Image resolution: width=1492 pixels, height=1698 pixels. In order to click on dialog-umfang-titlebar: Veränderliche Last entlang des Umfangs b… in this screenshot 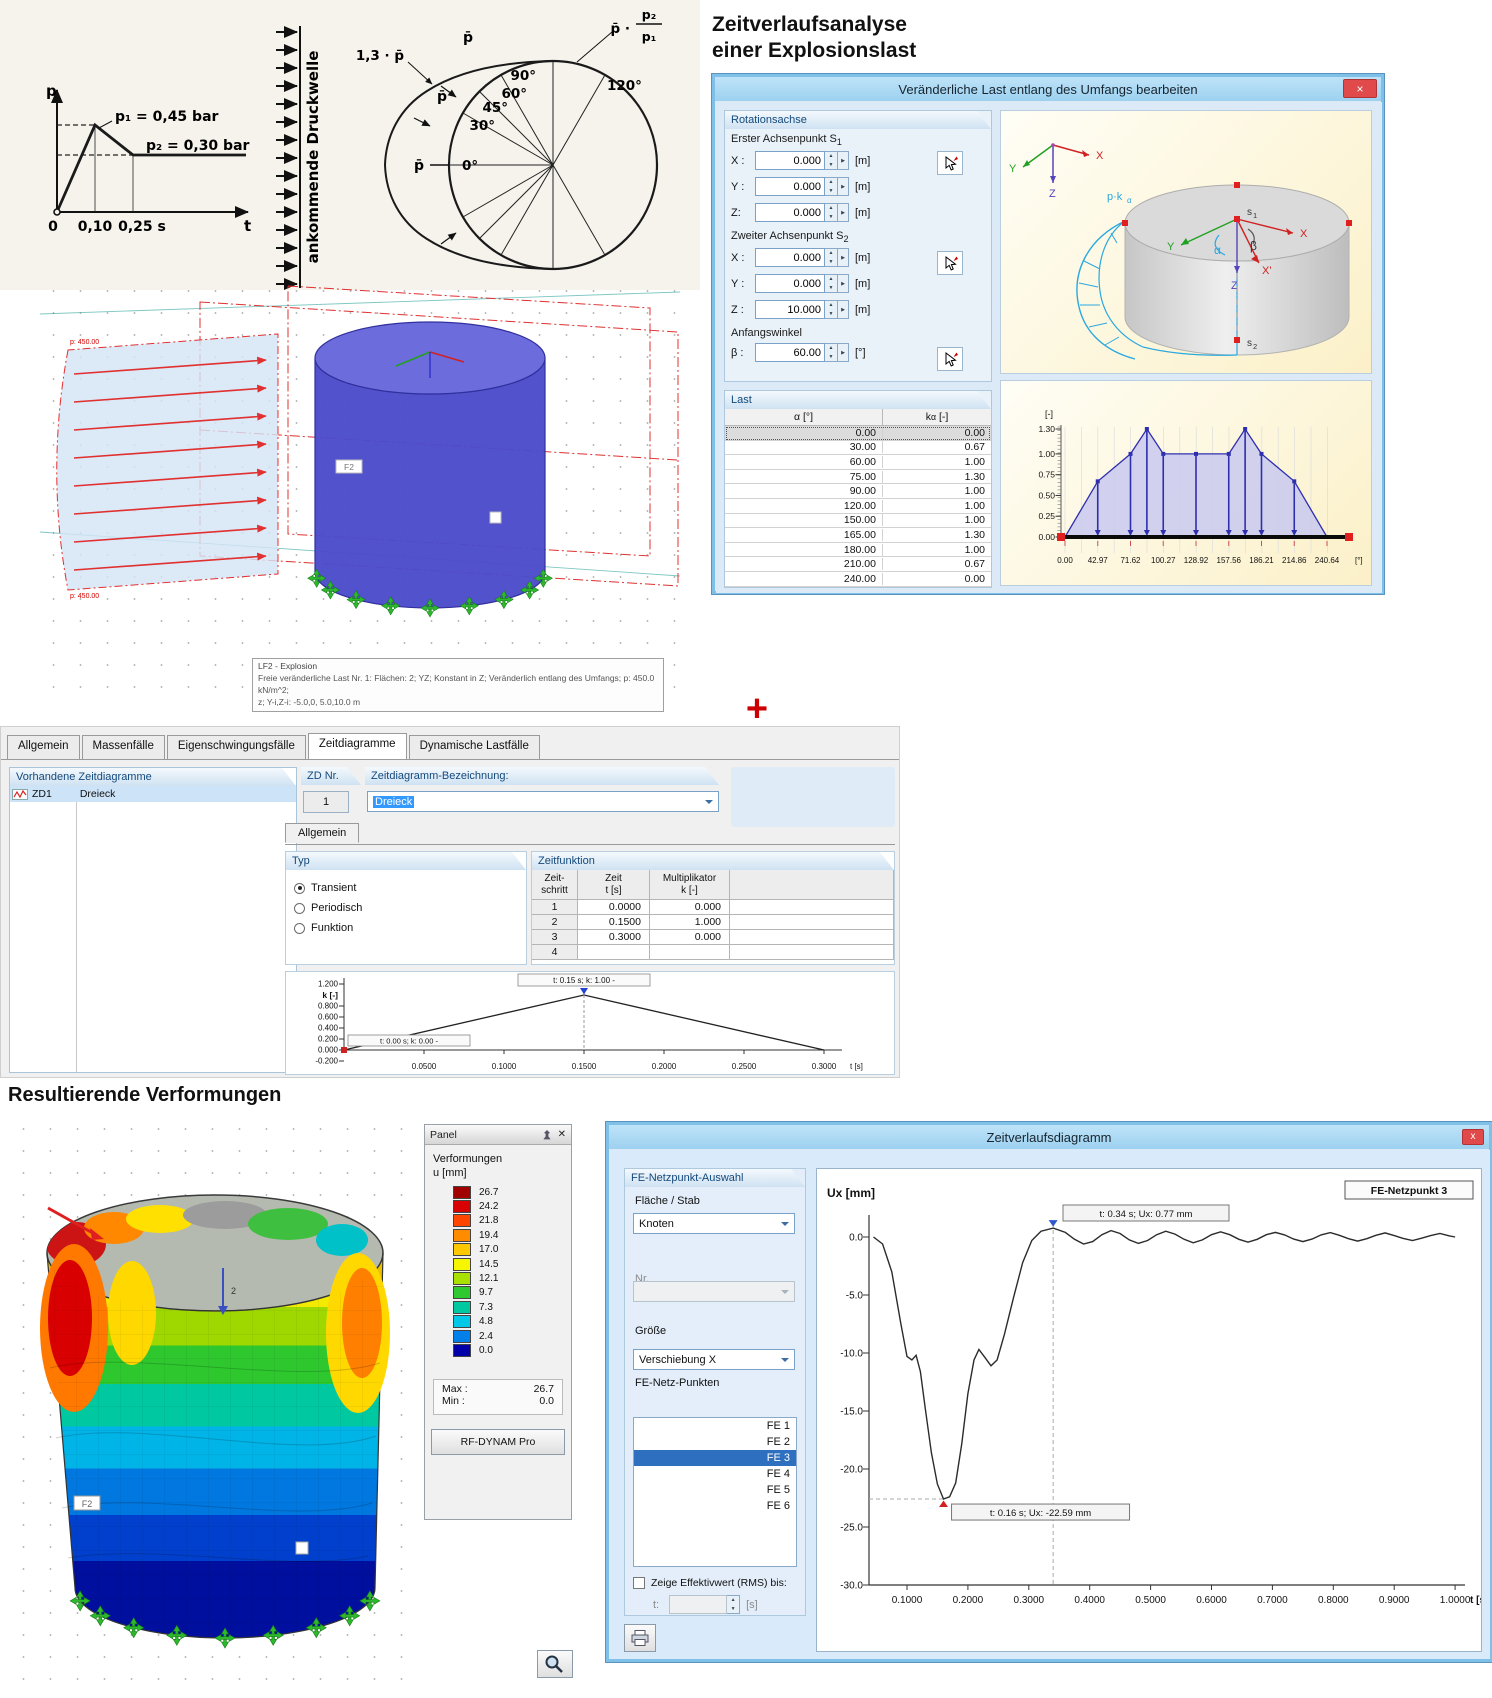, I will do `click(1048, 89)`.